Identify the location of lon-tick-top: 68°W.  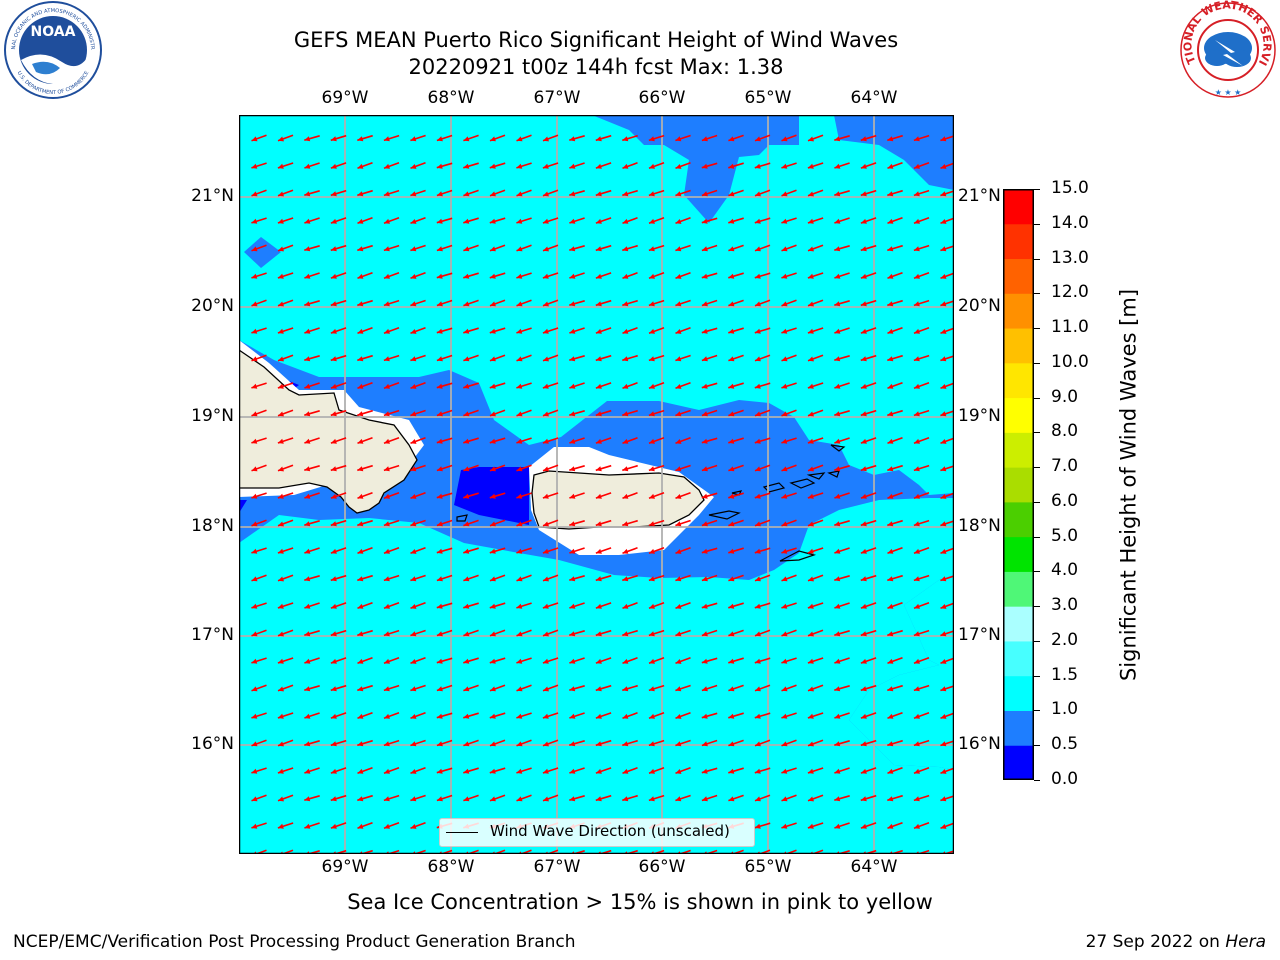
(451, 98).